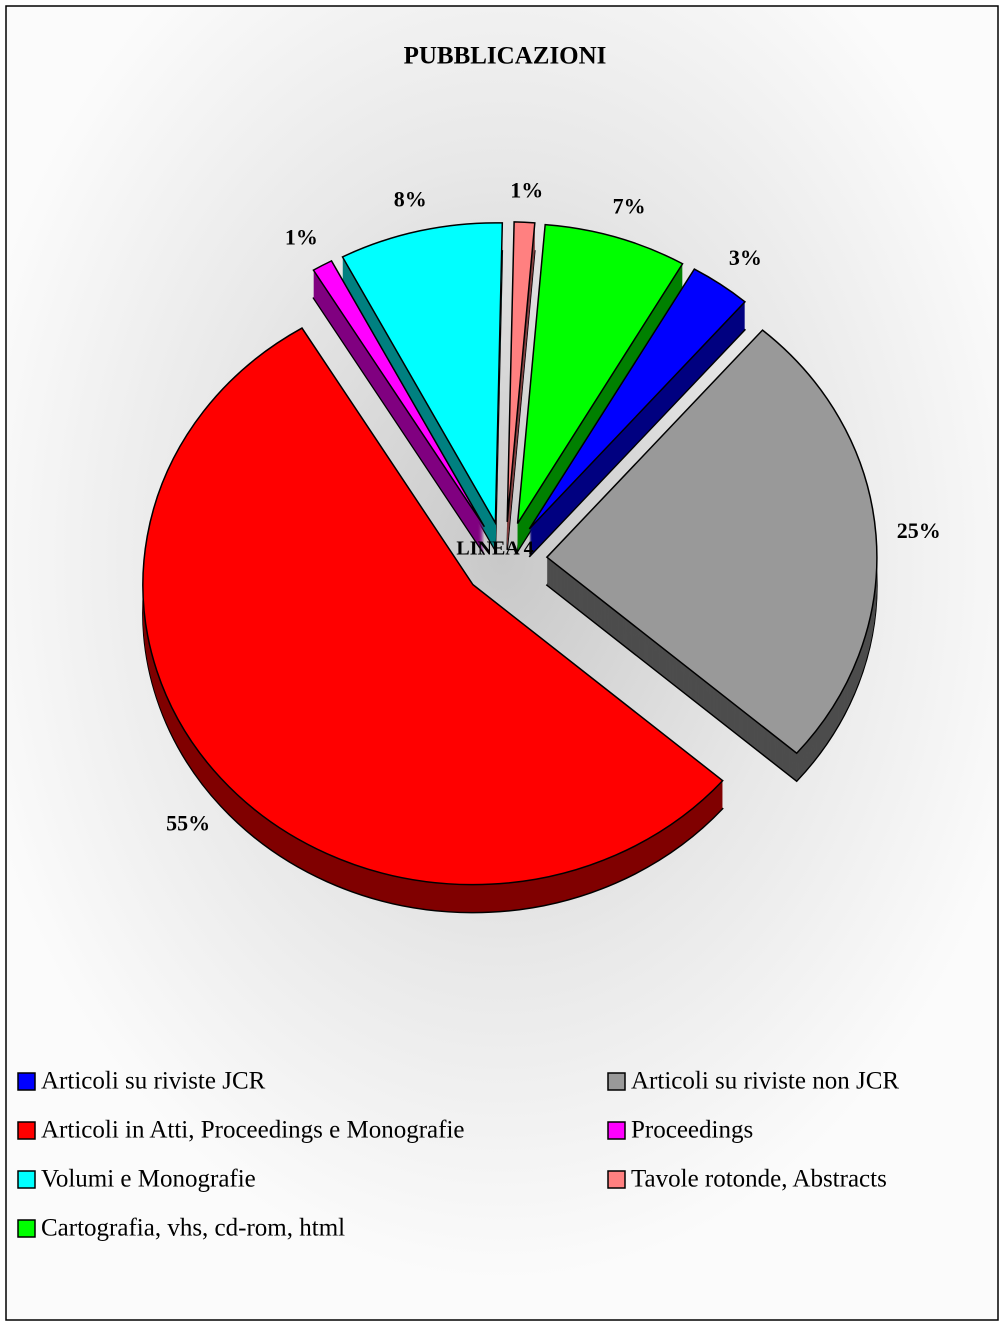  Describe the element at coordinates (505, 56) in the screenshot. I see `chart-title: PUBBLICAZIONI` at that location.